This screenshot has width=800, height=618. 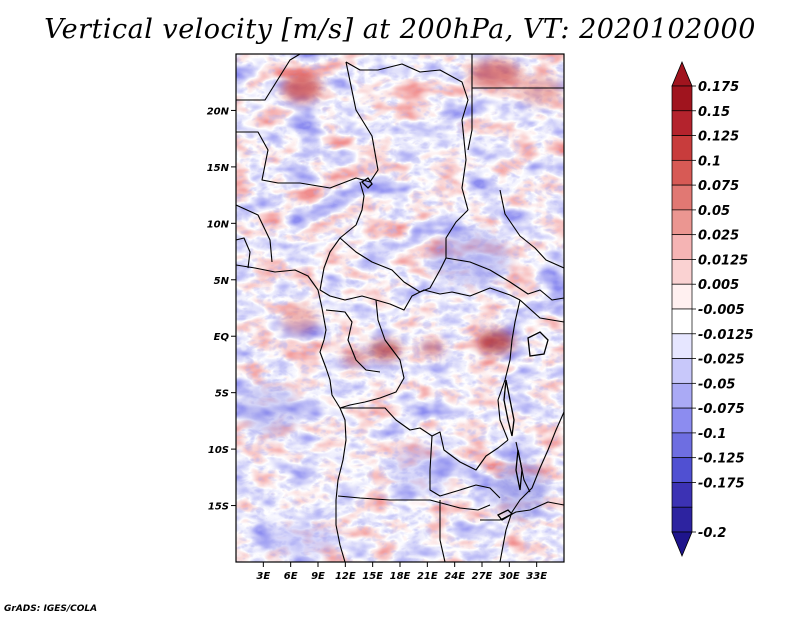 What do you see at coordinates (726, 335) in the screenshot?
I see `colorbar-label: -0.0125` at bounding box center [726, 335].